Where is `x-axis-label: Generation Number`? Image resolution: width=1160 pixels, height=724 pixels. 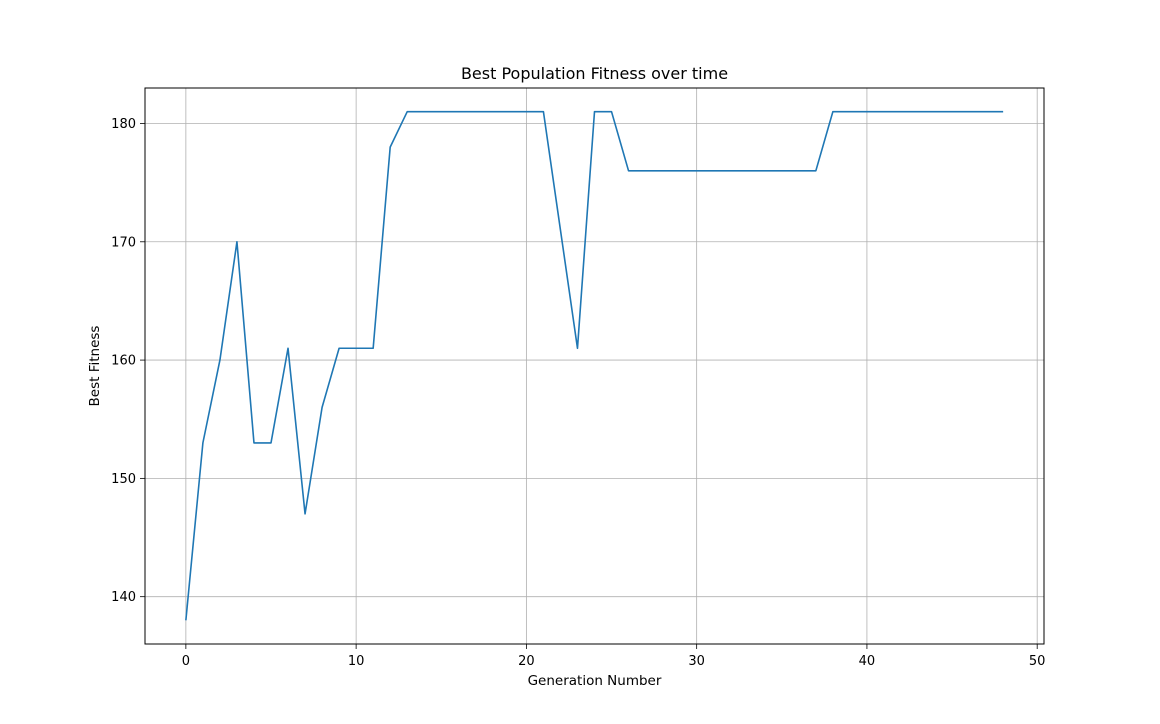 x-axis-label: Generation Number is located at coordinates (595, 681).